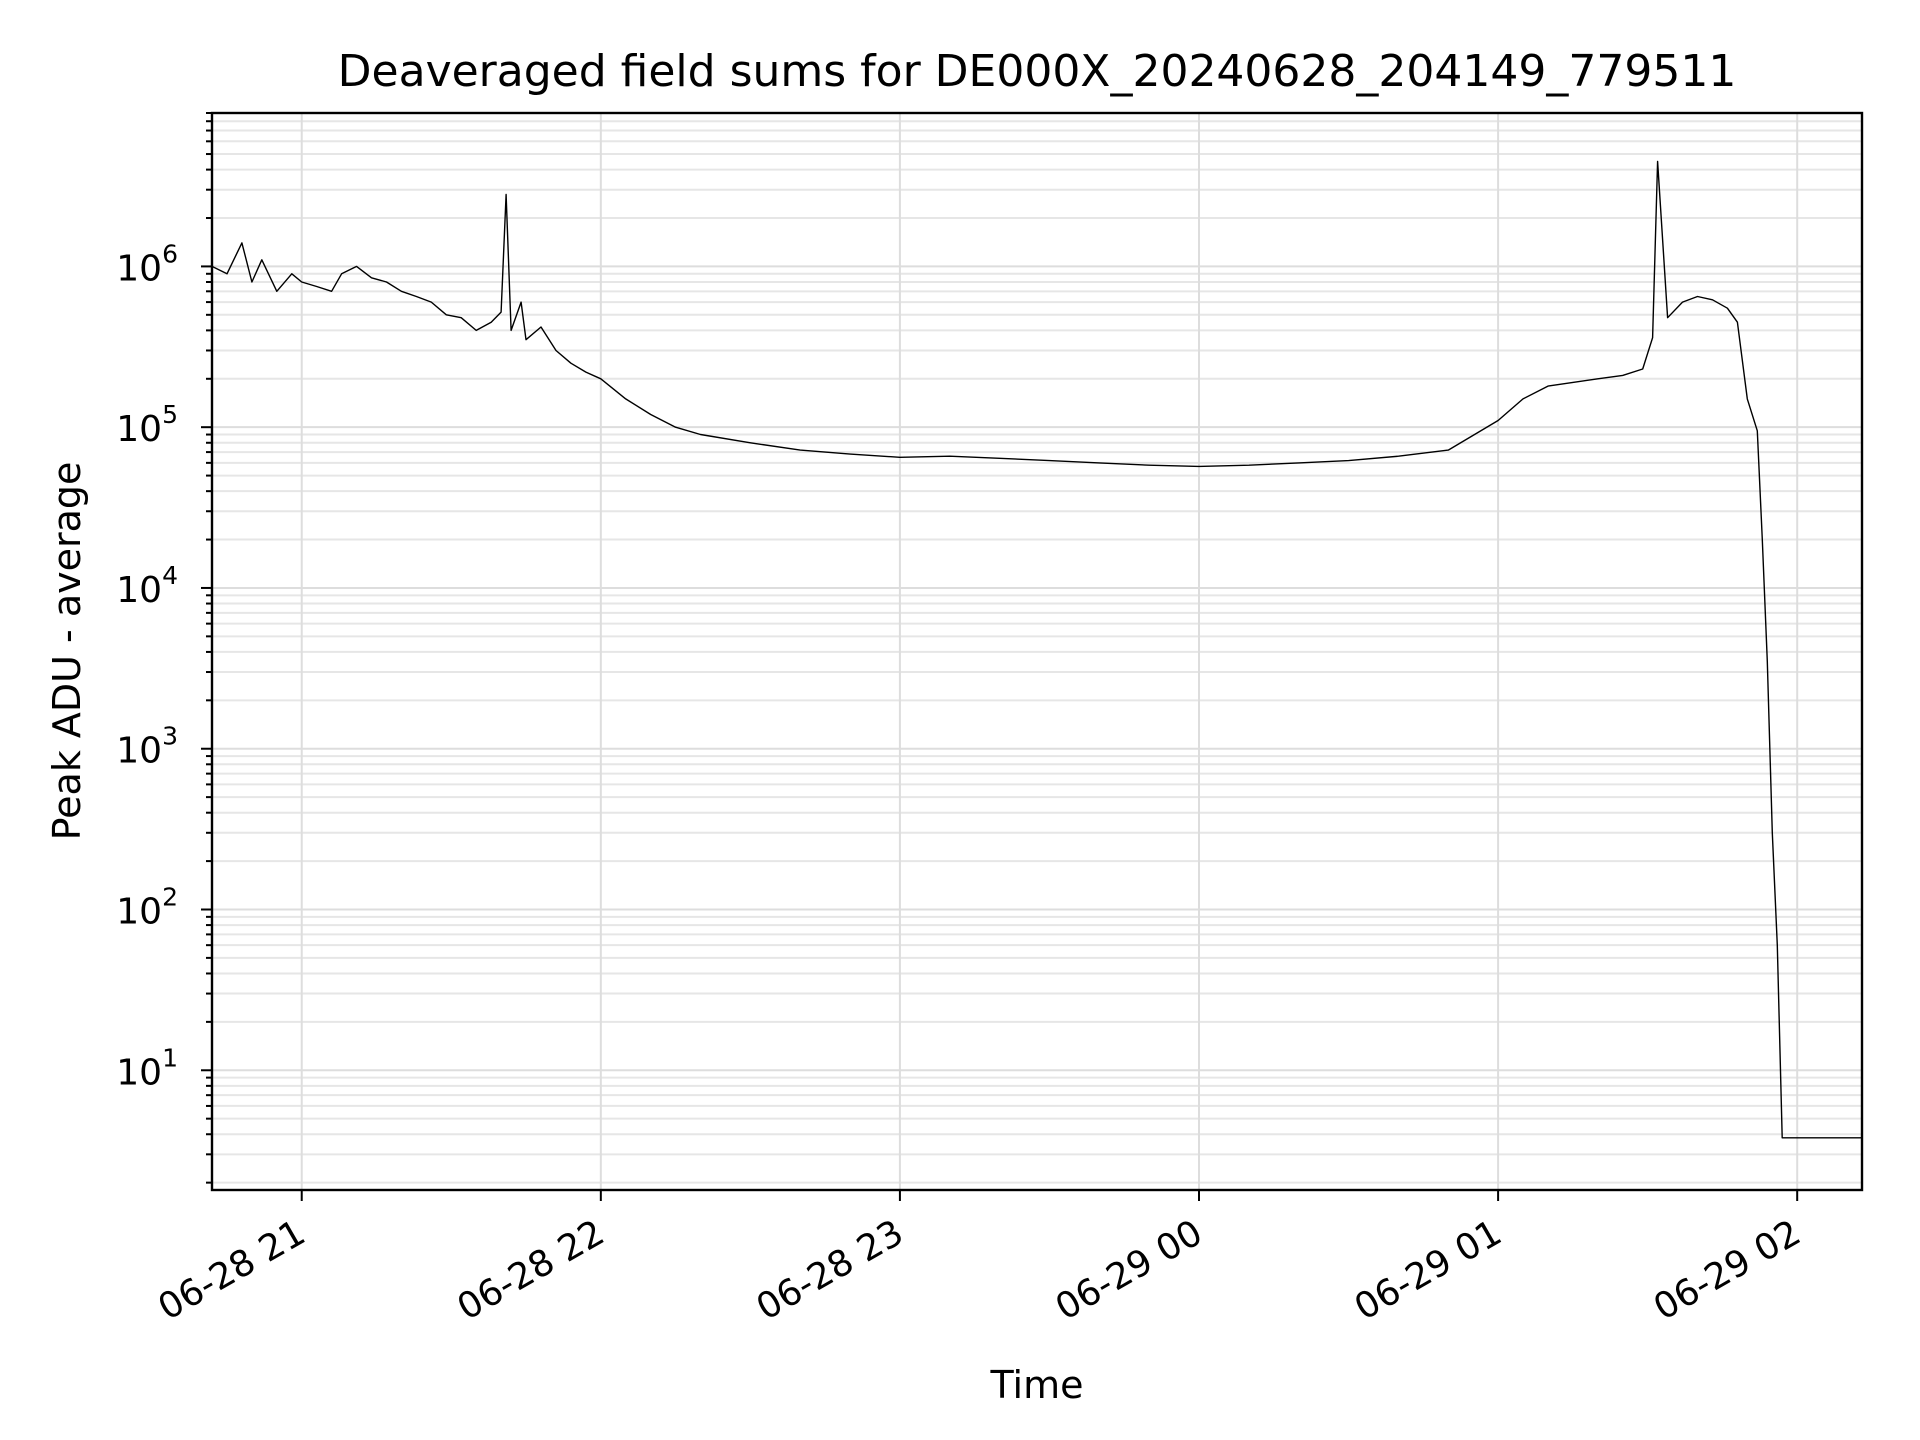 Image resolution: width=1920 pixels, height=1440 pixels. I want to click on y-tick-label: 10⁶, so click(147, 264).